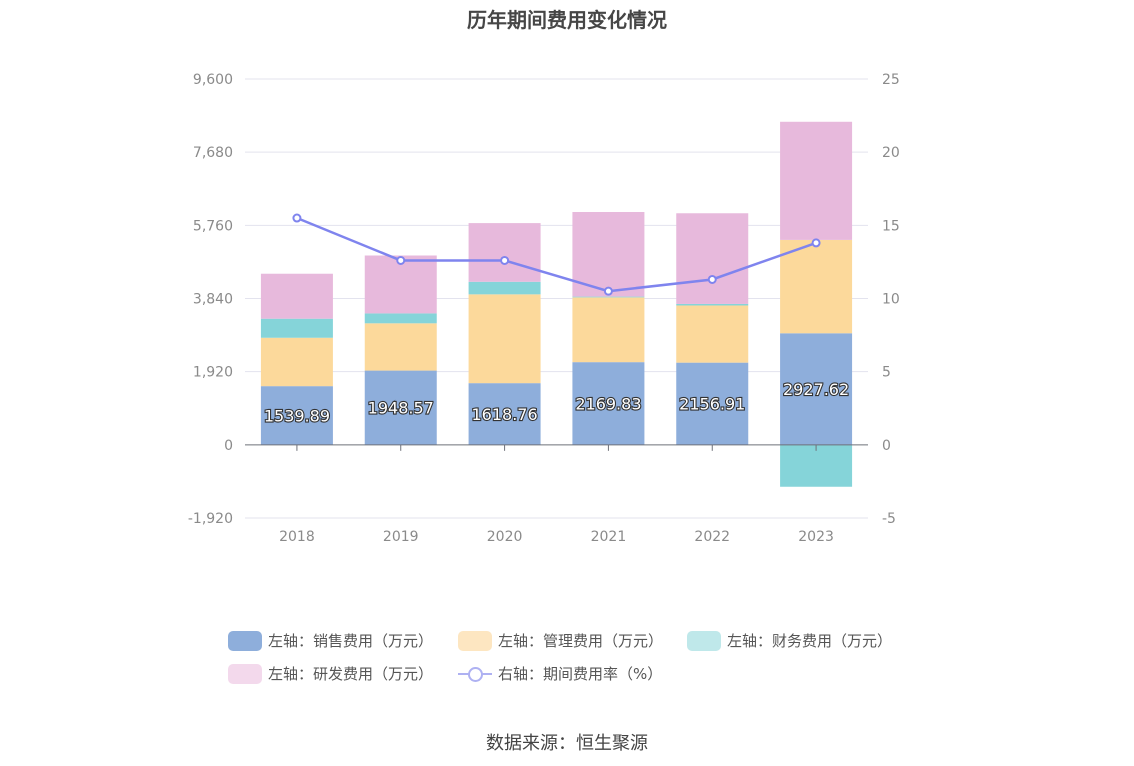  I want to click on bar-series2-2018, so click(296, 328).